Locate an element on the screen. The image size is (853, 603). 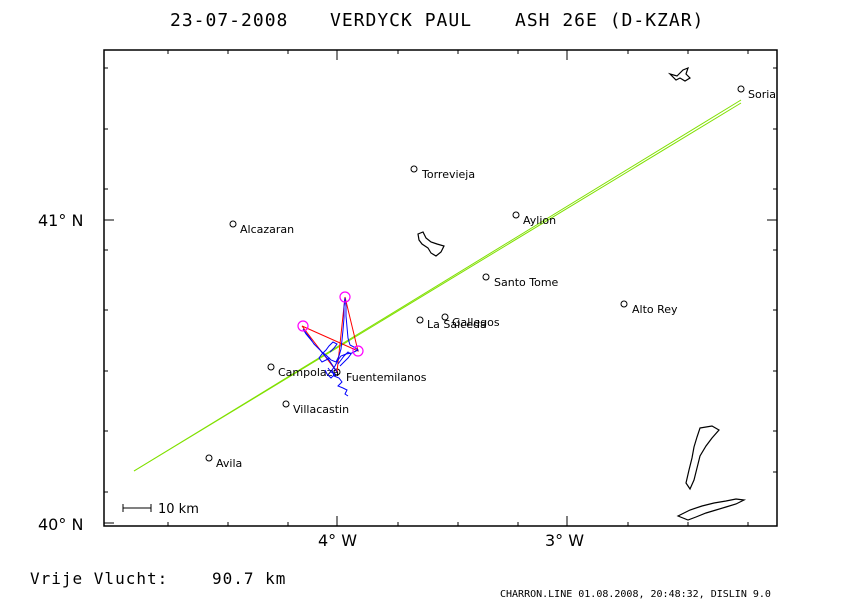
town-label: Campolaza is located at coordinates (308, 372).